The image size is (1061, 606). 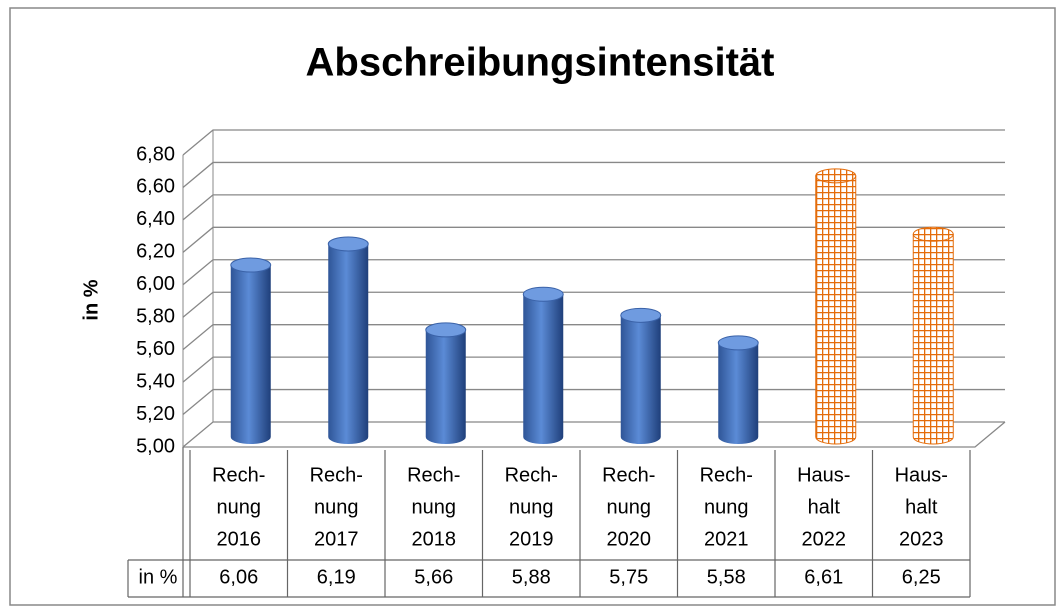 I want to click on y-tick-label: 5,00, so click(x=155, y=446).